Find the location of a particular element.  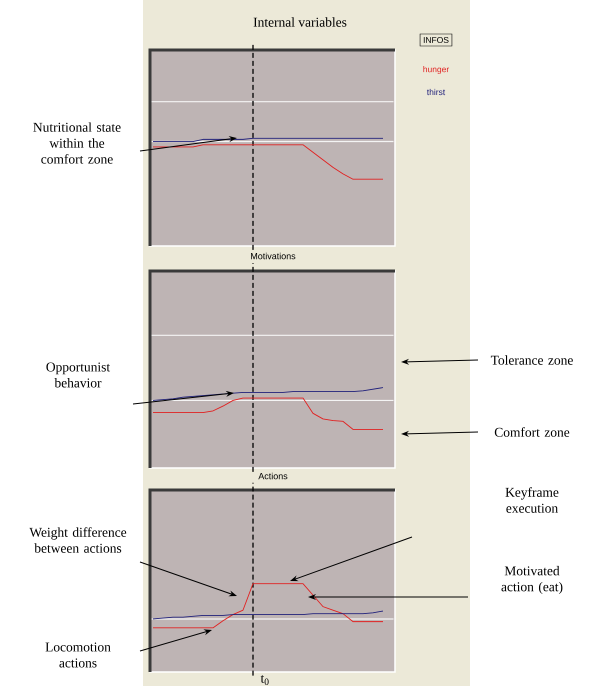

text: Motivated action (eat) is located at coordinates (531, 580).